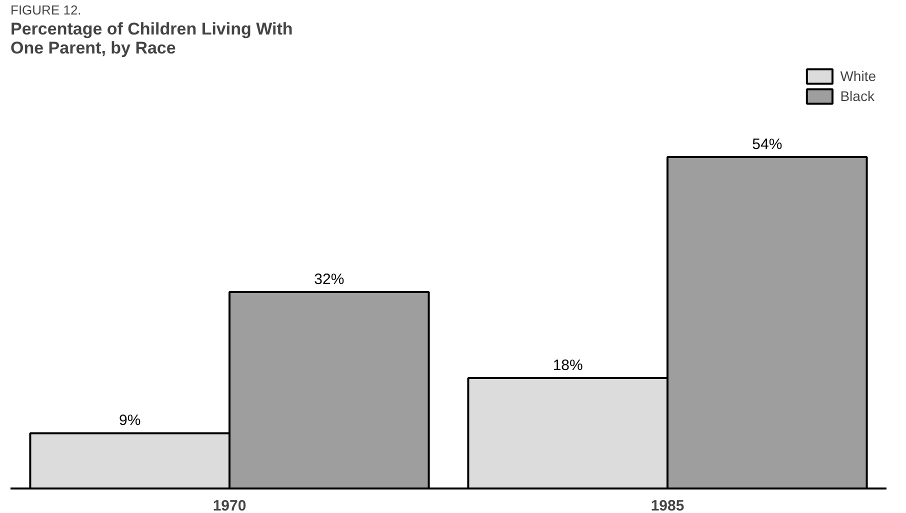 The height and width of the screenshot is (513, 906). Describe the element at coordinates (46, 10) in the screenshot. I see `caption: FIGURE 12.` at that location.